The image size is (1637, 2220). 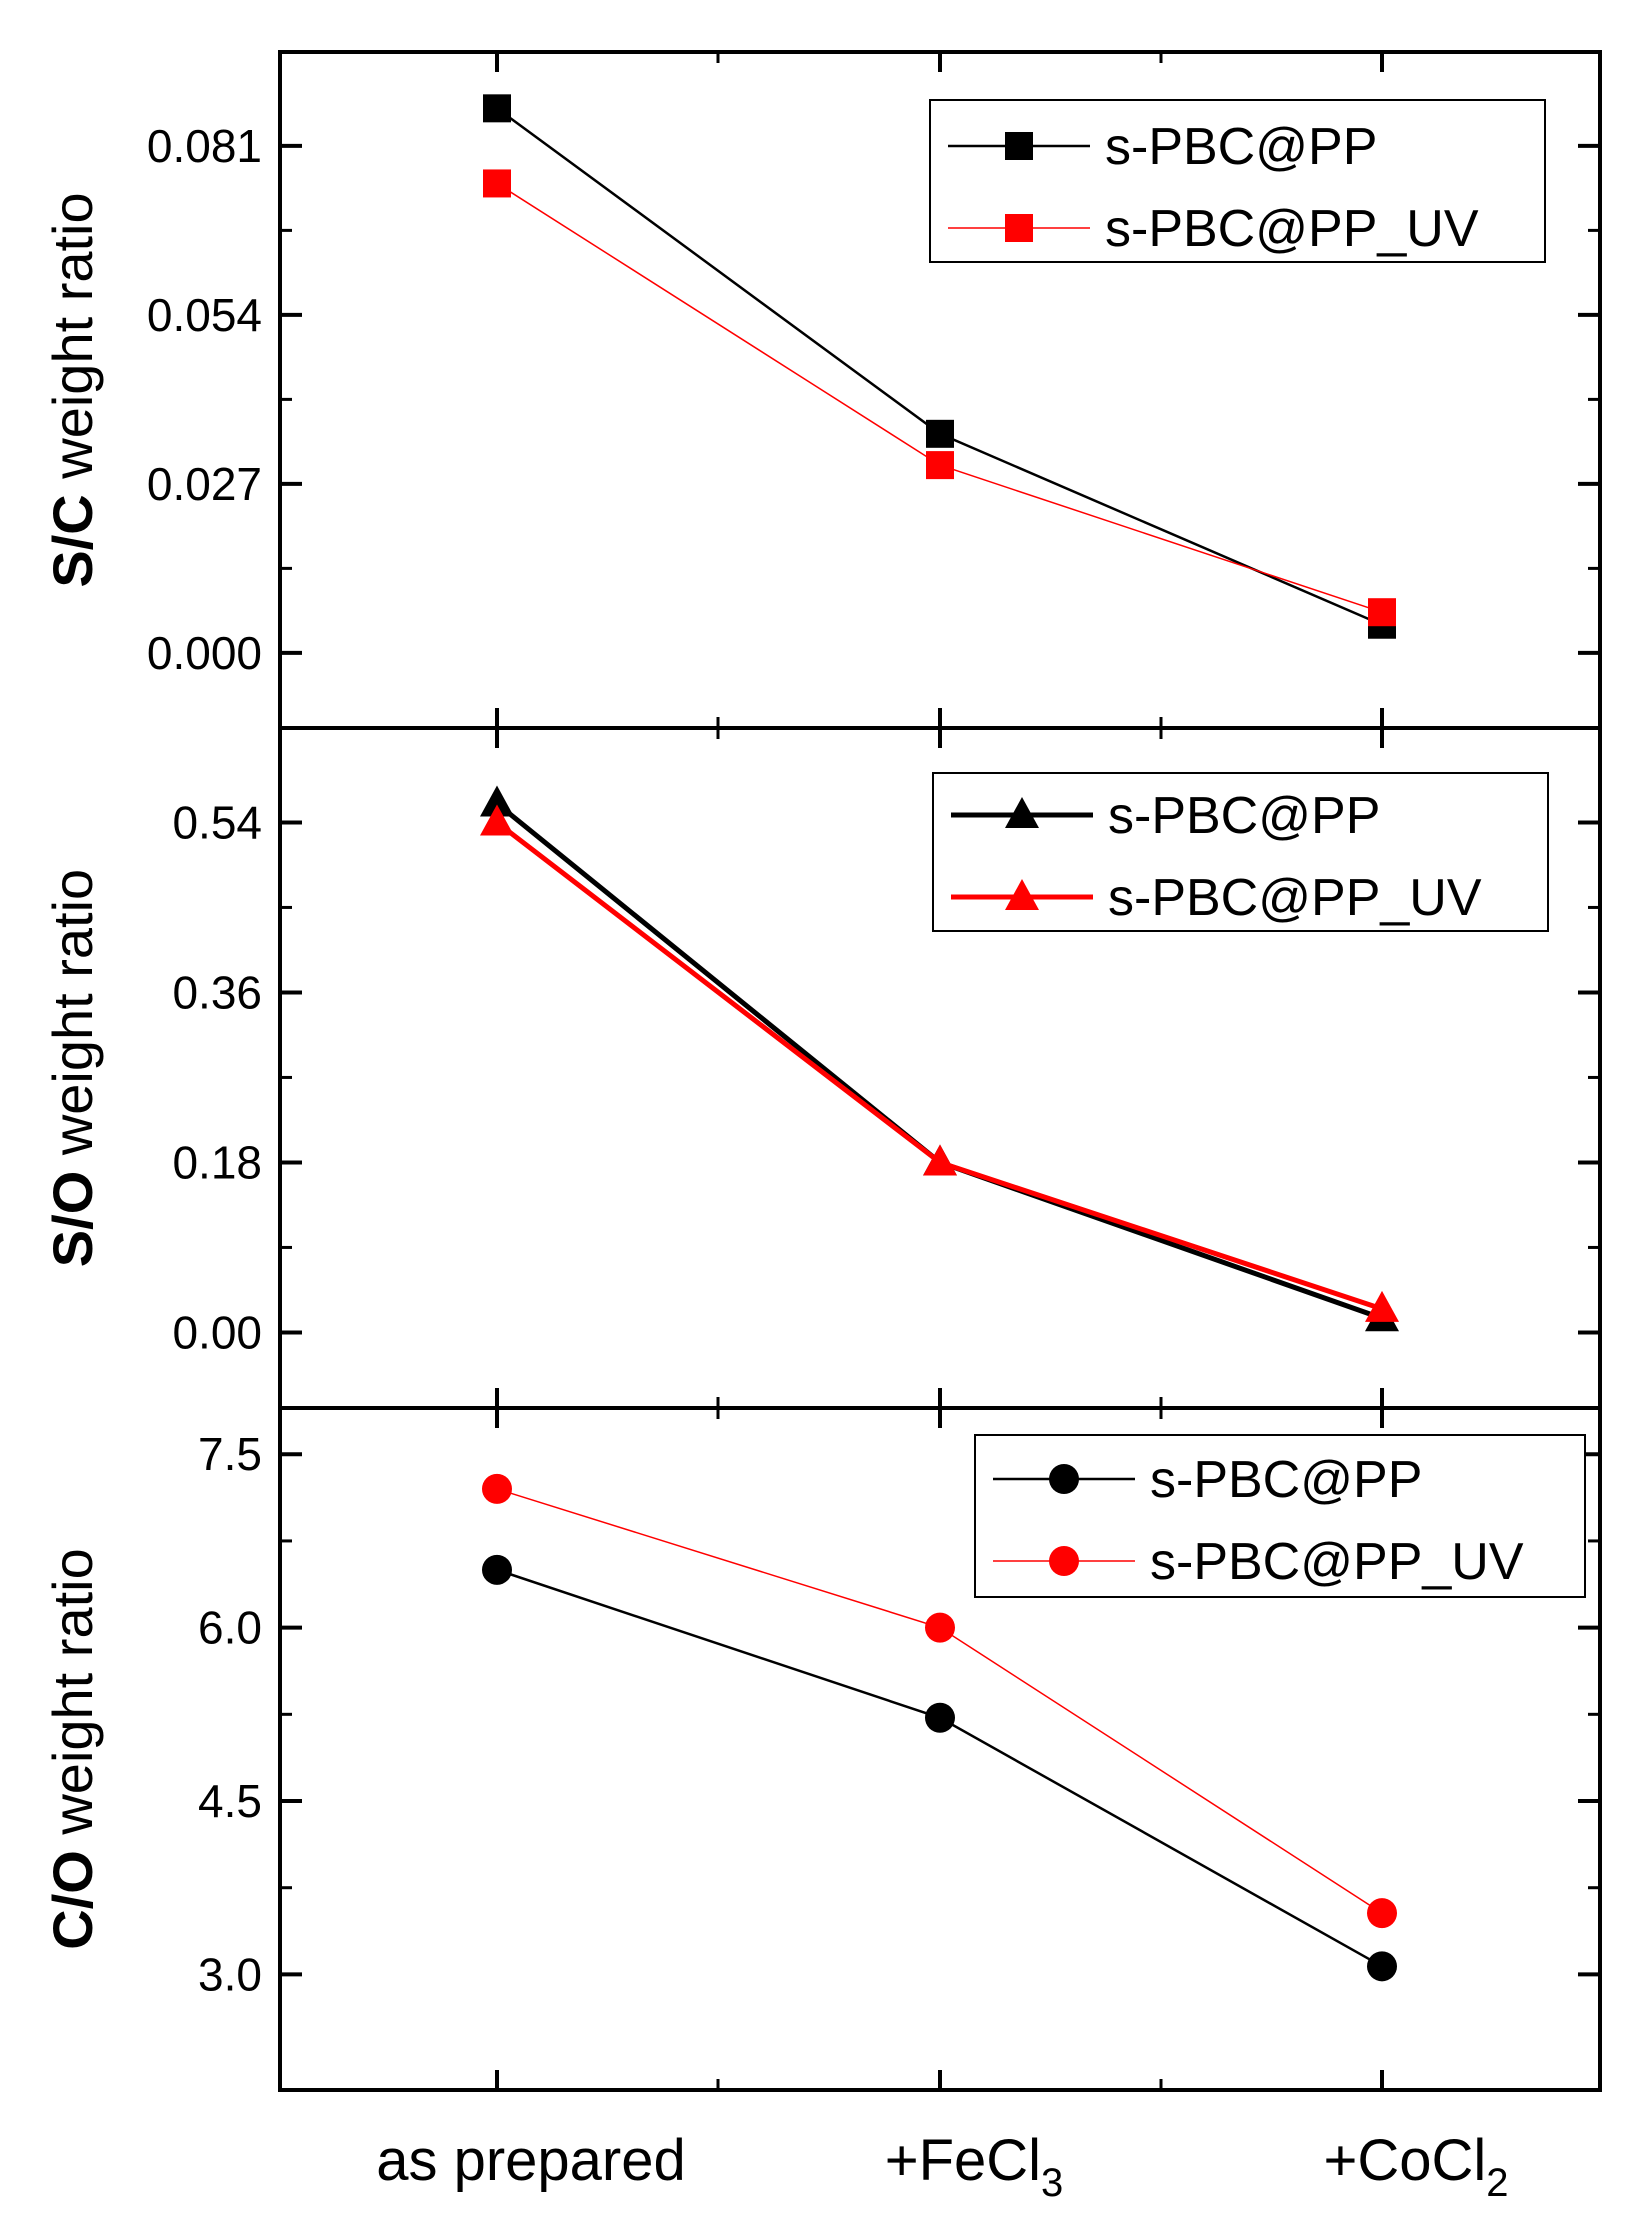 I want to click on y-tick-label: 0.000, so click(x=204, y=653).